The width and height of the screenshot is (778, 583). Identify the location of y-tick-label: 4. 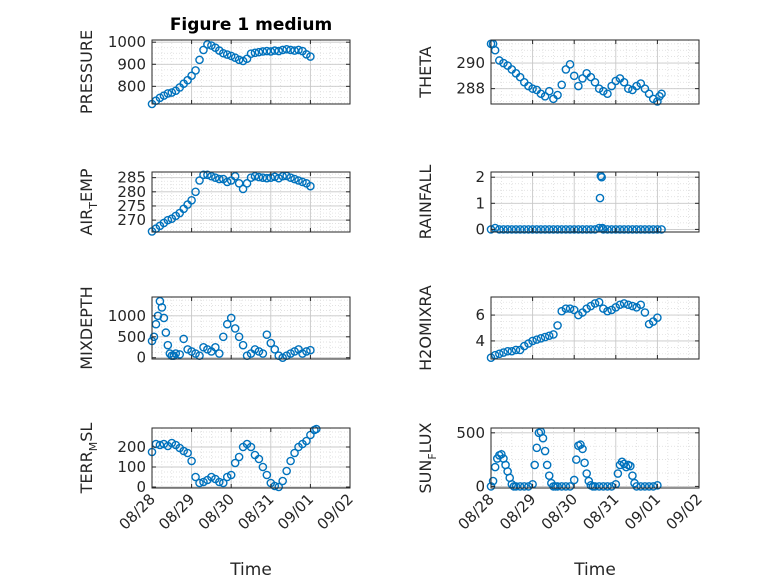
(480, 341).